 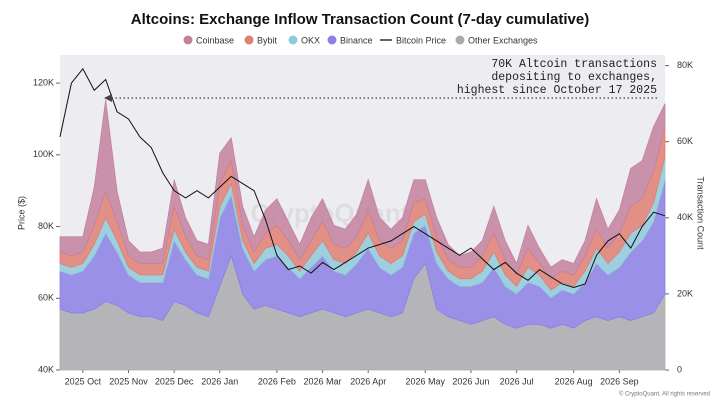 I want to click on legend-label: Bitcoin Price, so click(x=421, y=40).